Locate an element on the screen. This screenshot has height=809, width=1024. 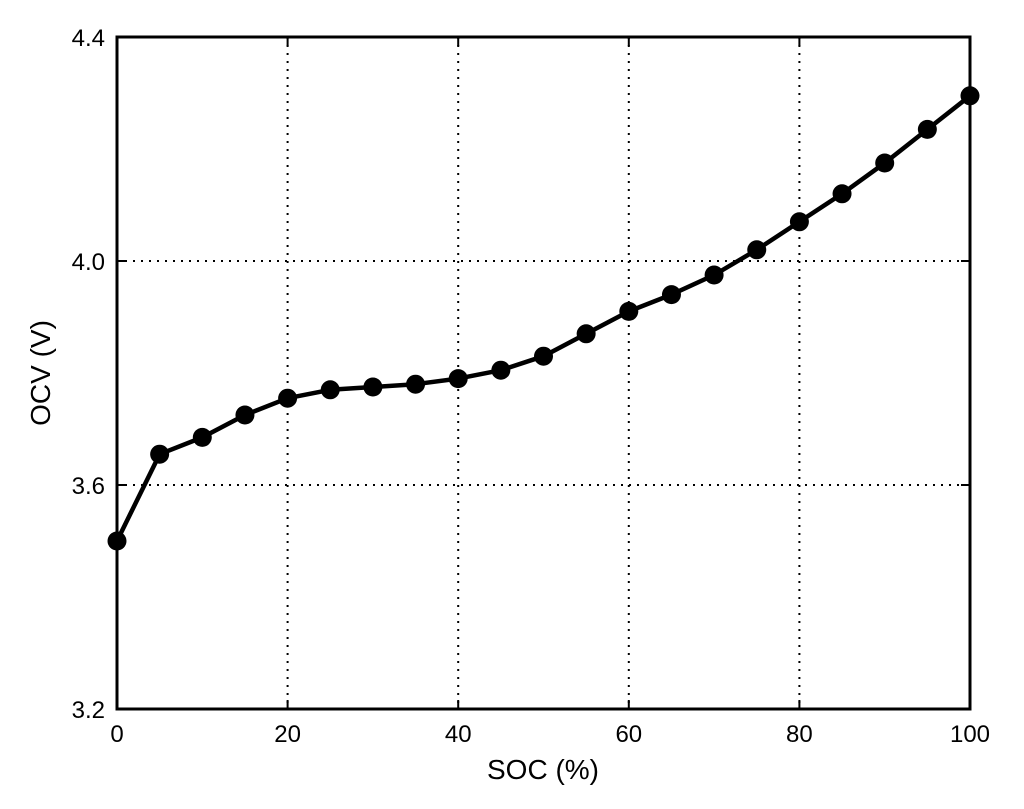
y-tick-label: 3.6 is located at coordinates (88, 486).